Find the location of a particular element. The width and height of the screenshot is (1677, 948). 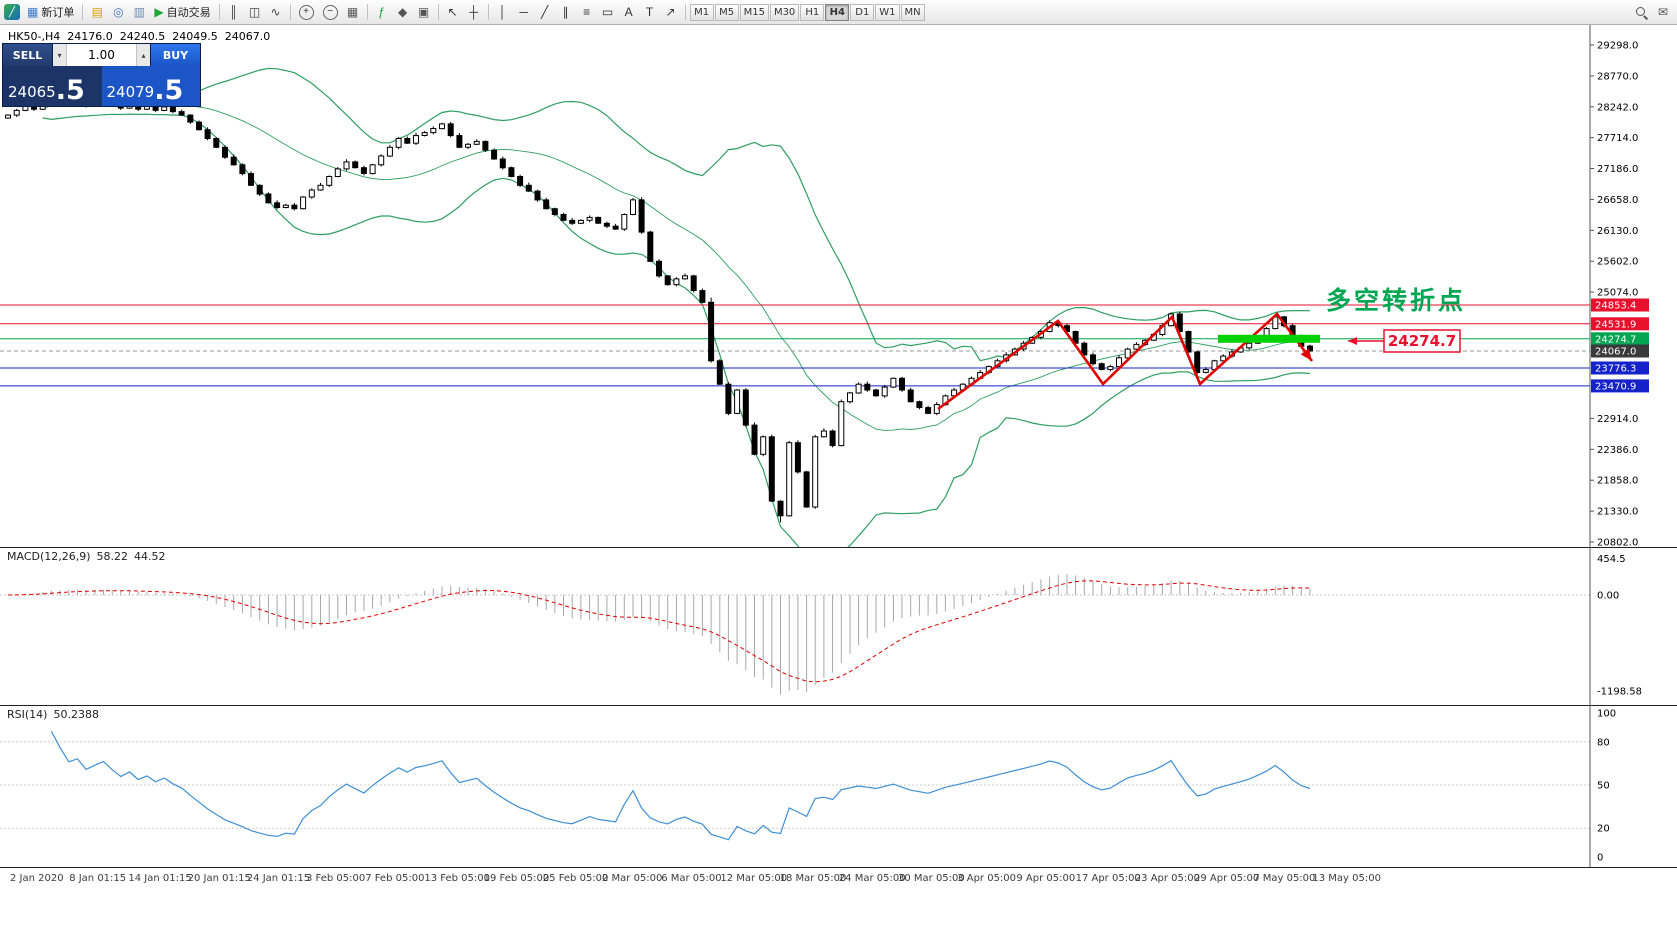

timeframe-w1-button: W1 is located at coordinates (887, 12).